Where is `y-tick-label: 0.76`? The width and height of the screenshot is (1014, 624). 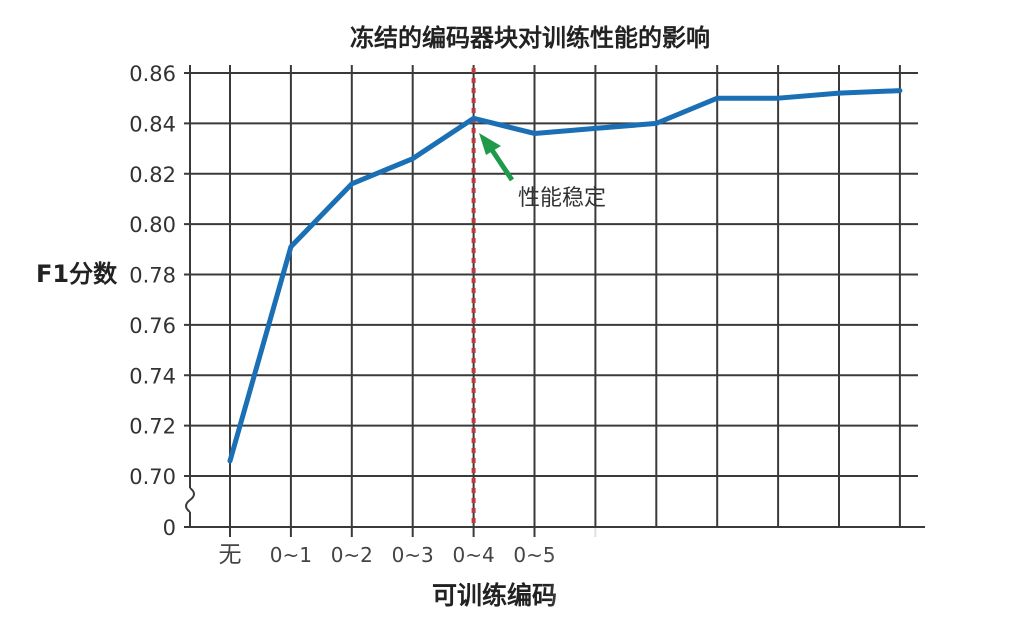 y-tick-label: 0.76 is located at coordinates (152, 326).